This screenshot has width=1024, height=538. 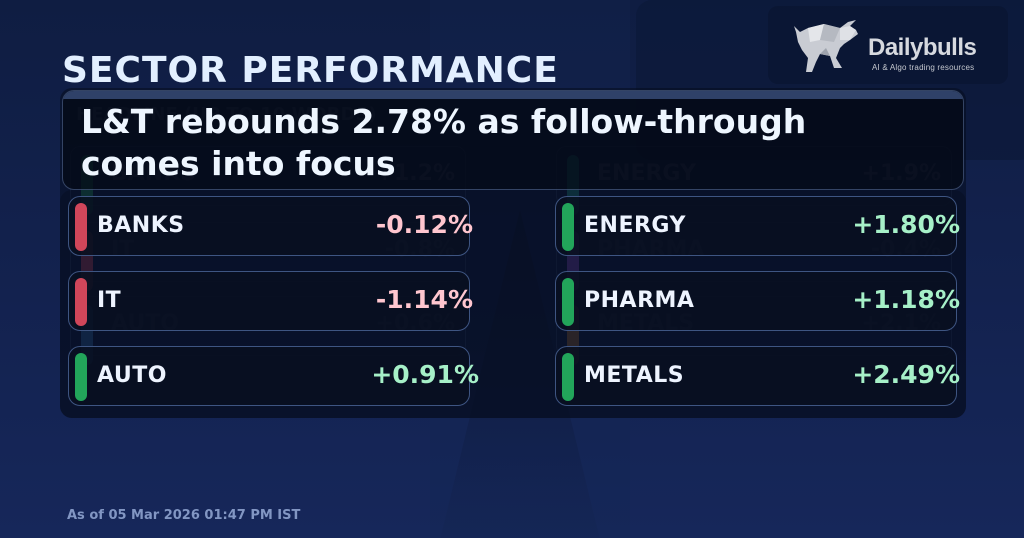 What do you see at coordinates (639, 300) in the screenshot?
I see `sector-name: PHARMA` at bounding box center [639, 300].